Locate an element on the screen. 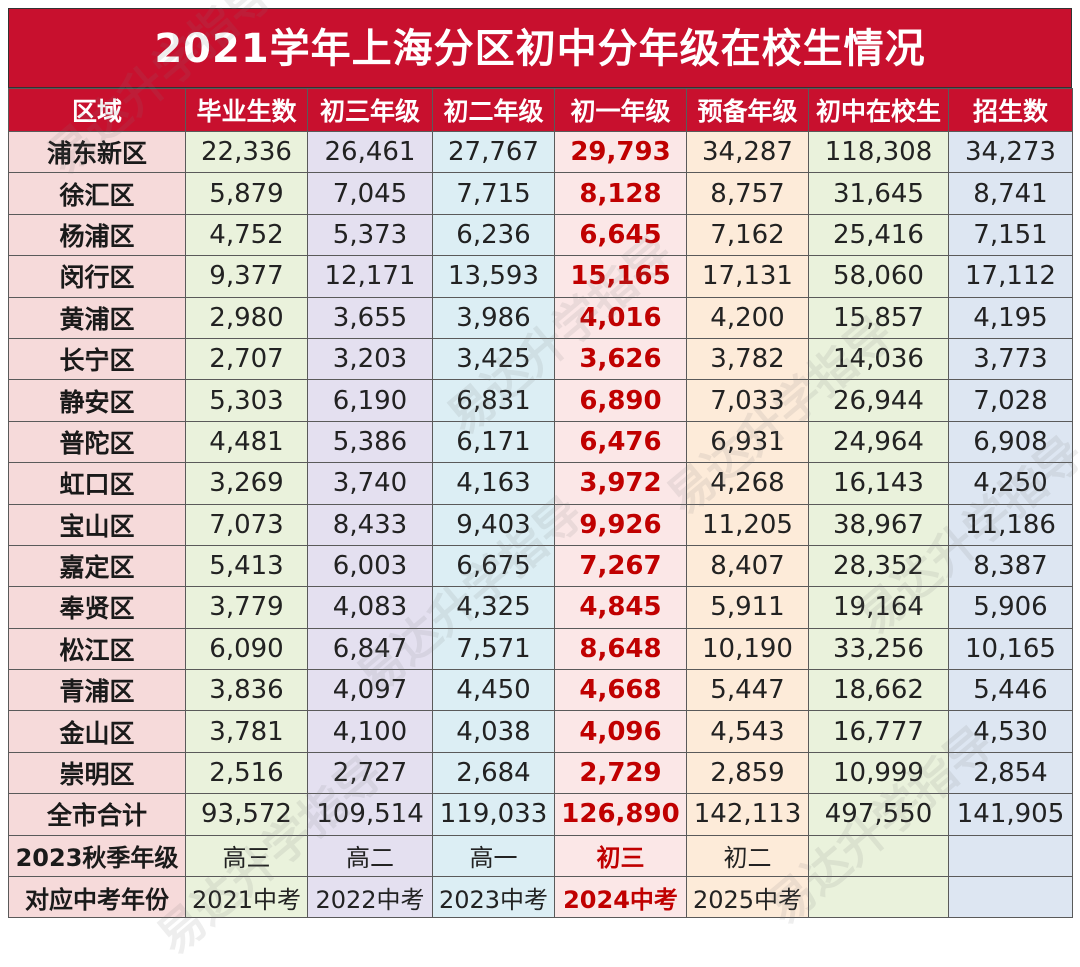 This screenshot has height=967, width=1080. table-row: 普陀区 4,481 5,386 6,171 6,476 6,931 24,964 6,908 is located at coordinates (540, 442).